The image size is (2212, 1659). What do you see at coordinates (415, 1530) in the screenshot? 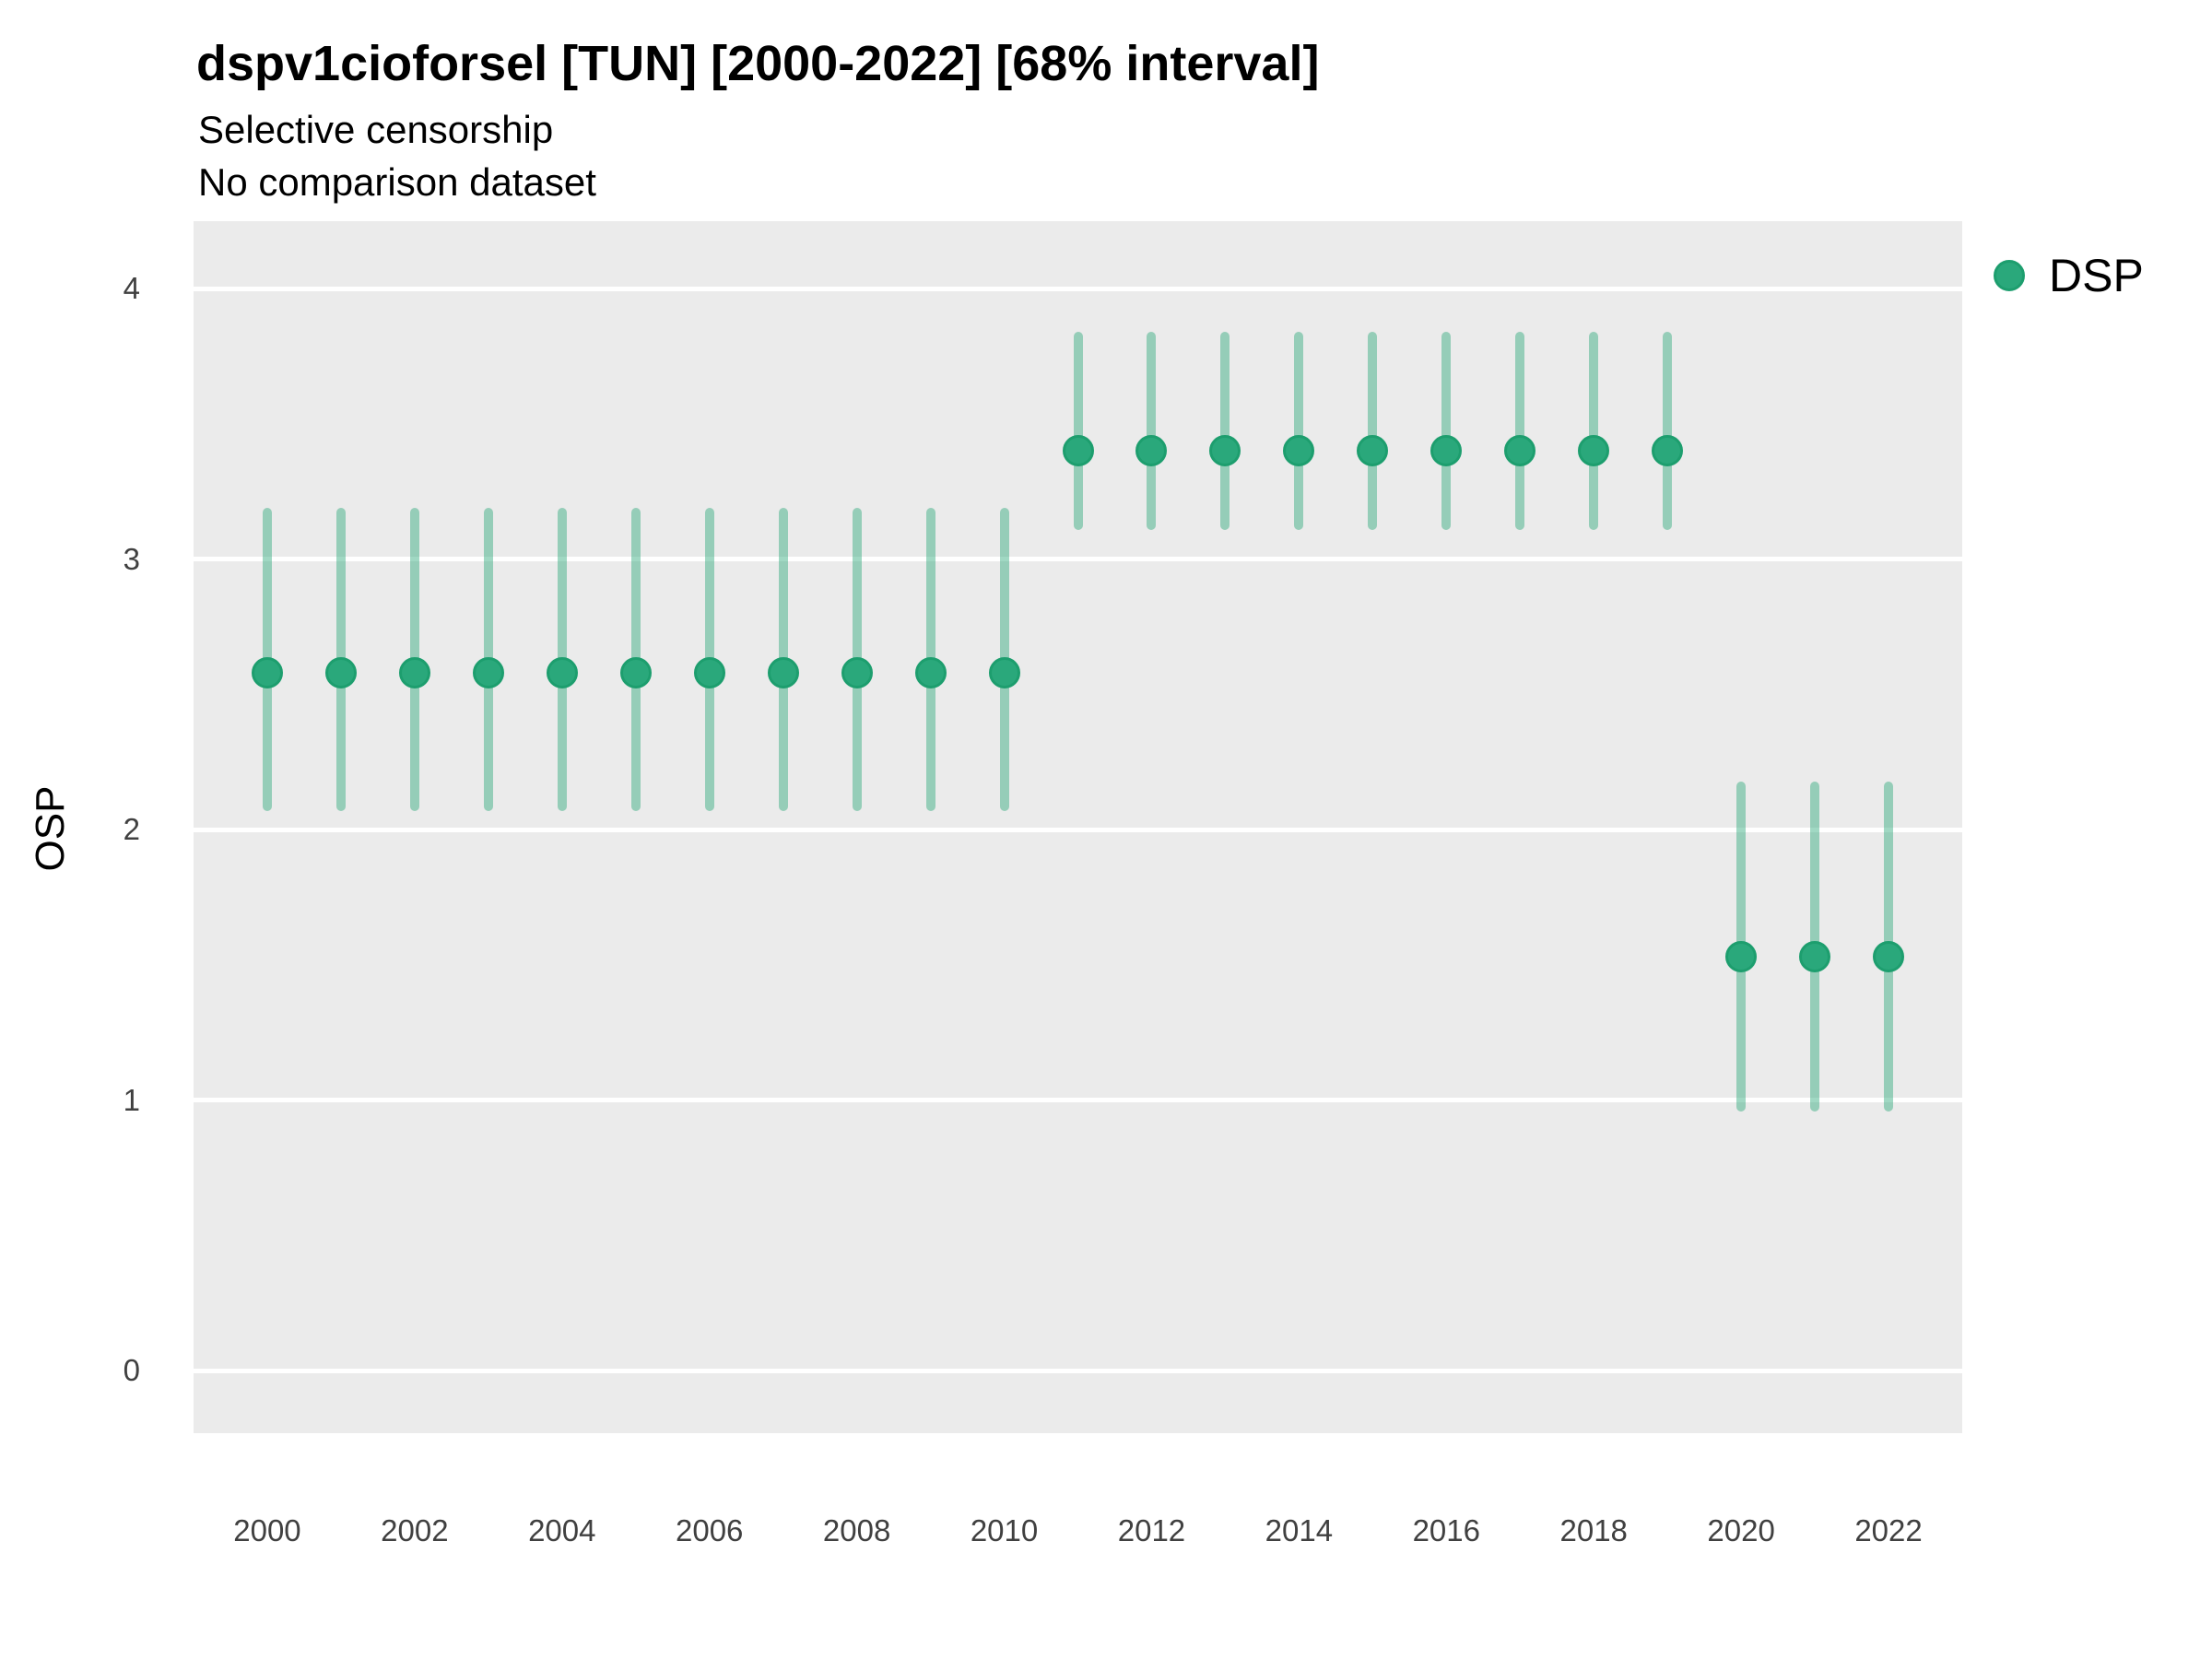
I see `x-tick-label-2002: 2002` at bounding box center [415, 1530].